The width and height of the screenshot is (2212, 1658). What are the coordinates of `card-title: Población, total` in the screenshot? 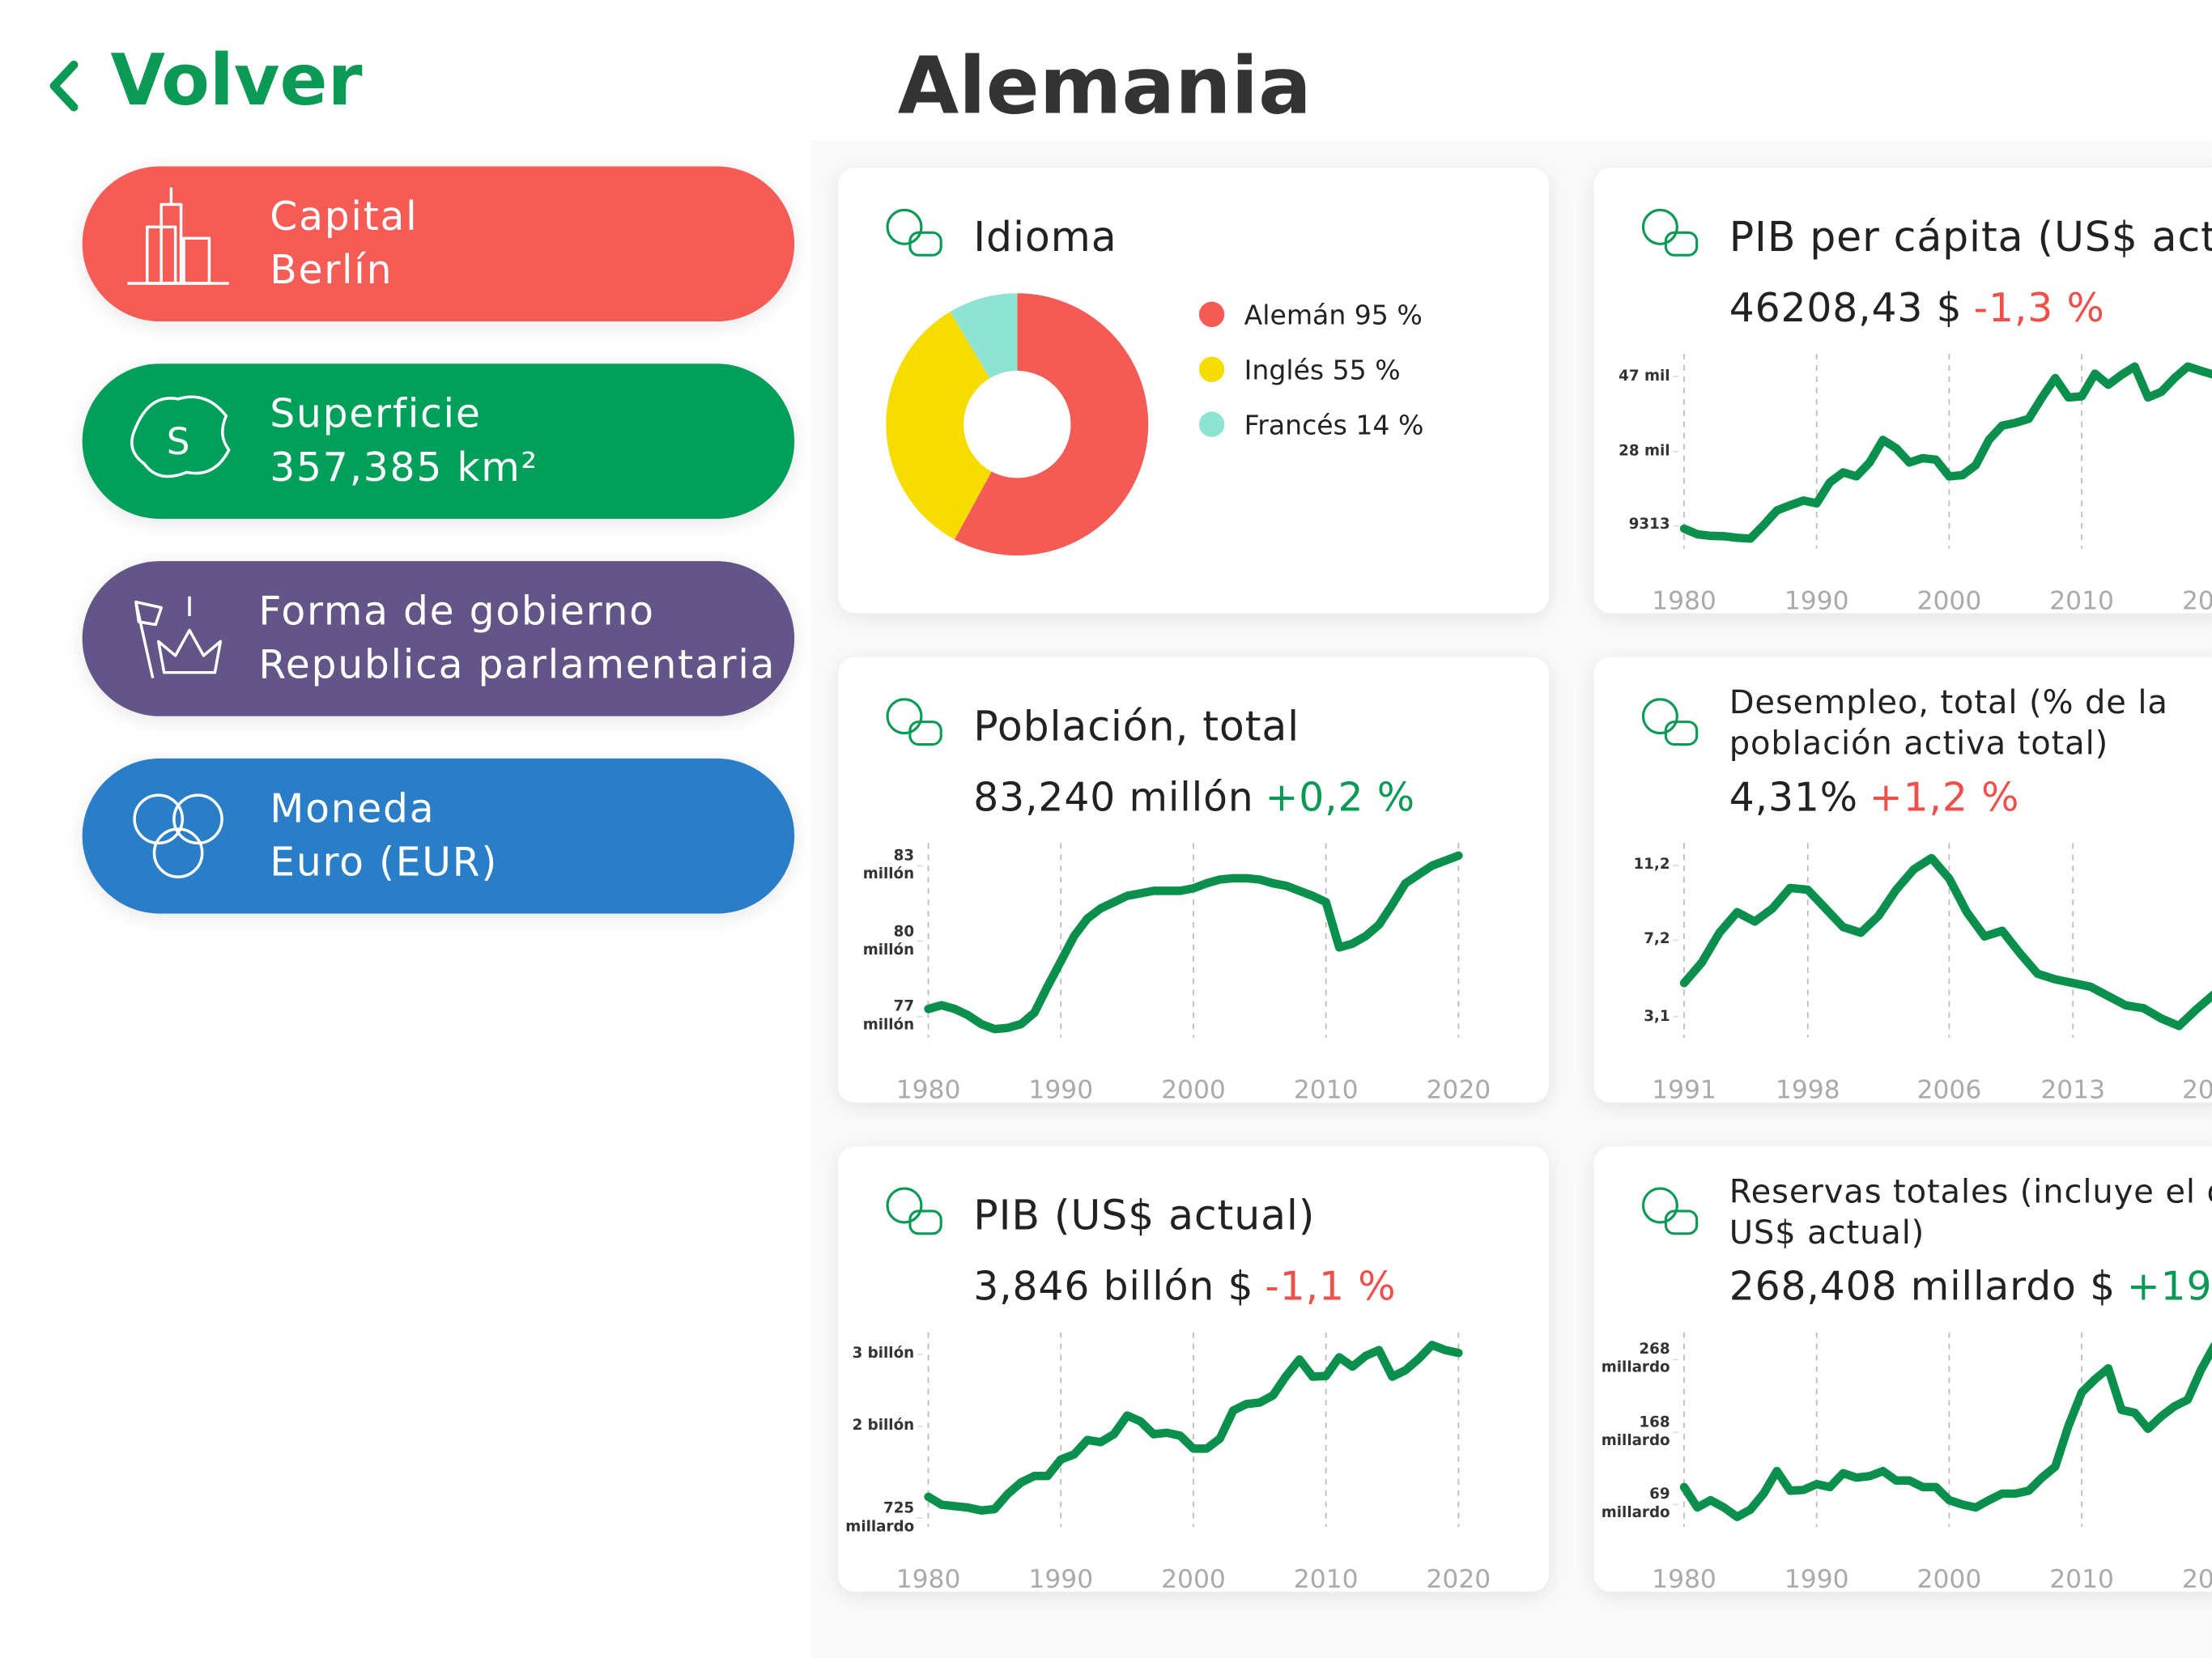 It's located at (1137, 726).